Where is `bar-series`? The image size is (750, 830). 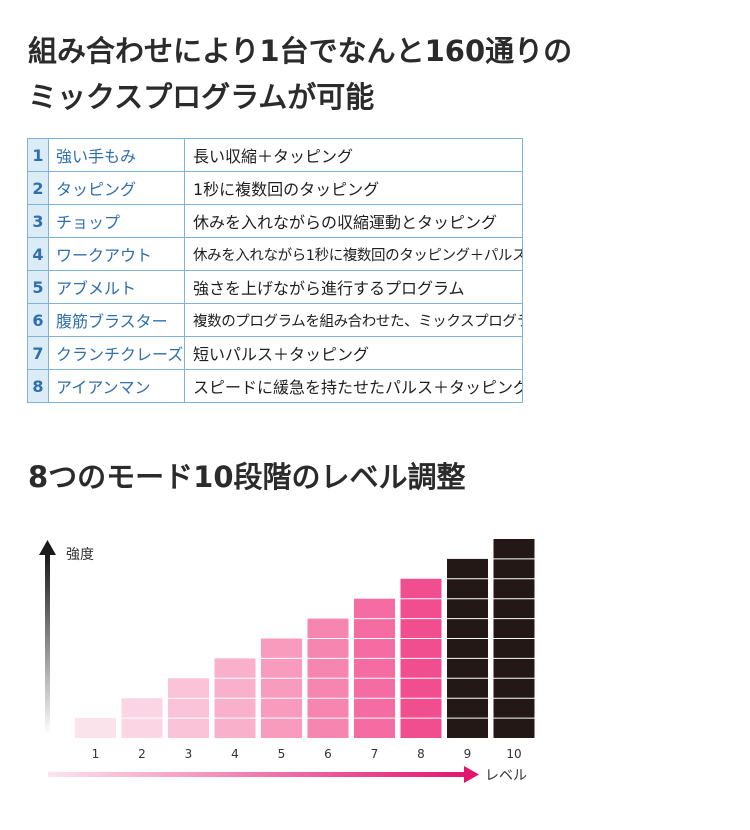
bar-series is located at coordinates (305, 638).